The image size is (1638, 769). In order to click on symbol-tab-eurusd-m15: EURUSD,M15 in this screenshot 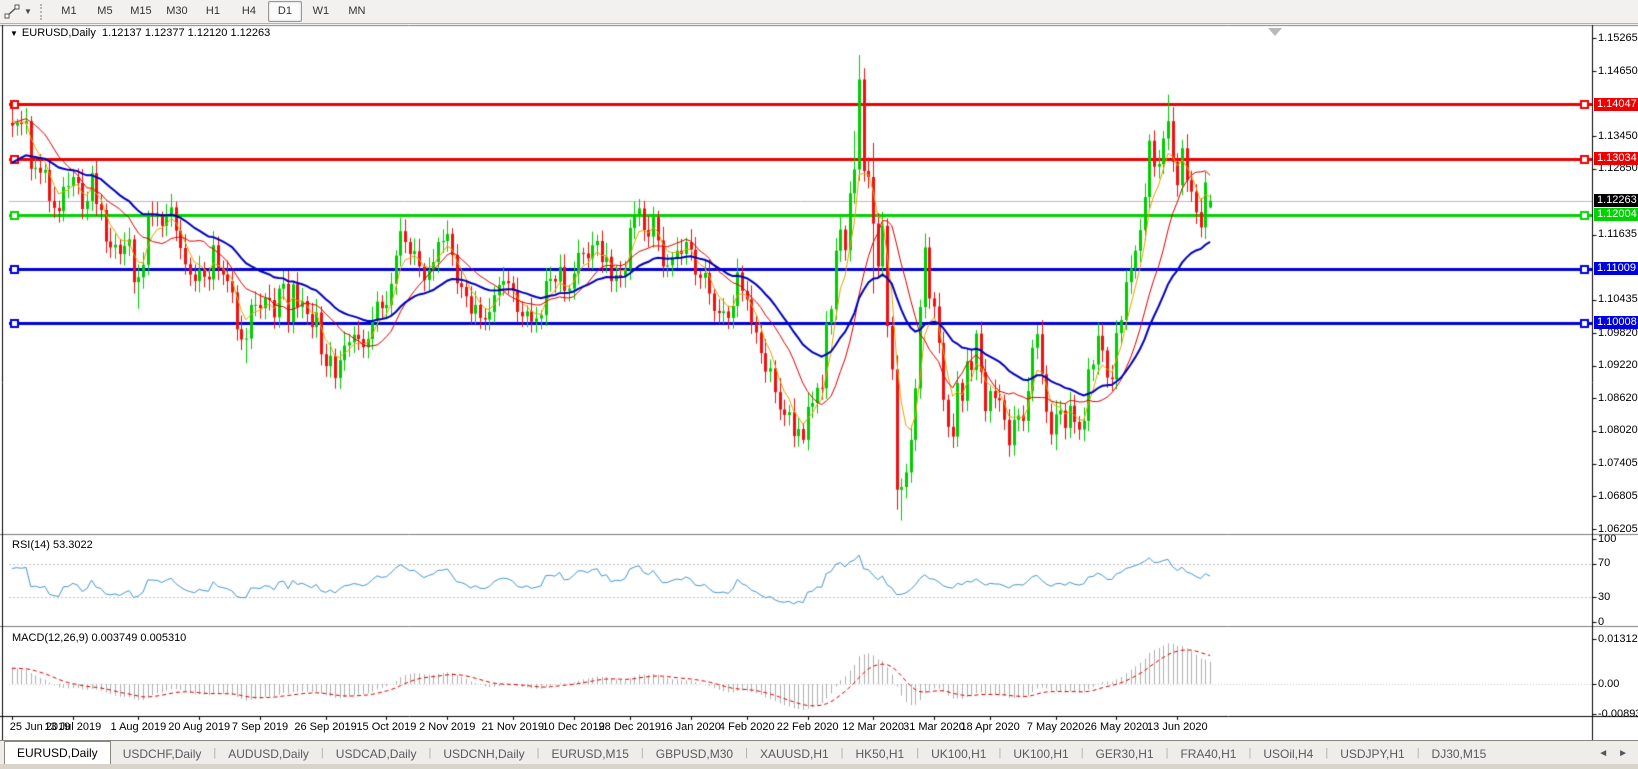, I will do `click(590, 754)`.